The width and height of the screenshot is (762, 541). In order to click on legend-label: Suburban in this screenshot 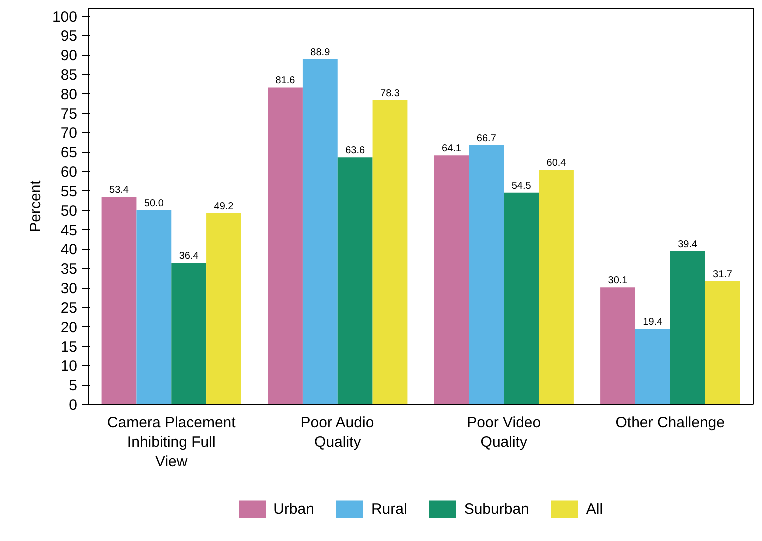, I will do `click(497, 509)`.